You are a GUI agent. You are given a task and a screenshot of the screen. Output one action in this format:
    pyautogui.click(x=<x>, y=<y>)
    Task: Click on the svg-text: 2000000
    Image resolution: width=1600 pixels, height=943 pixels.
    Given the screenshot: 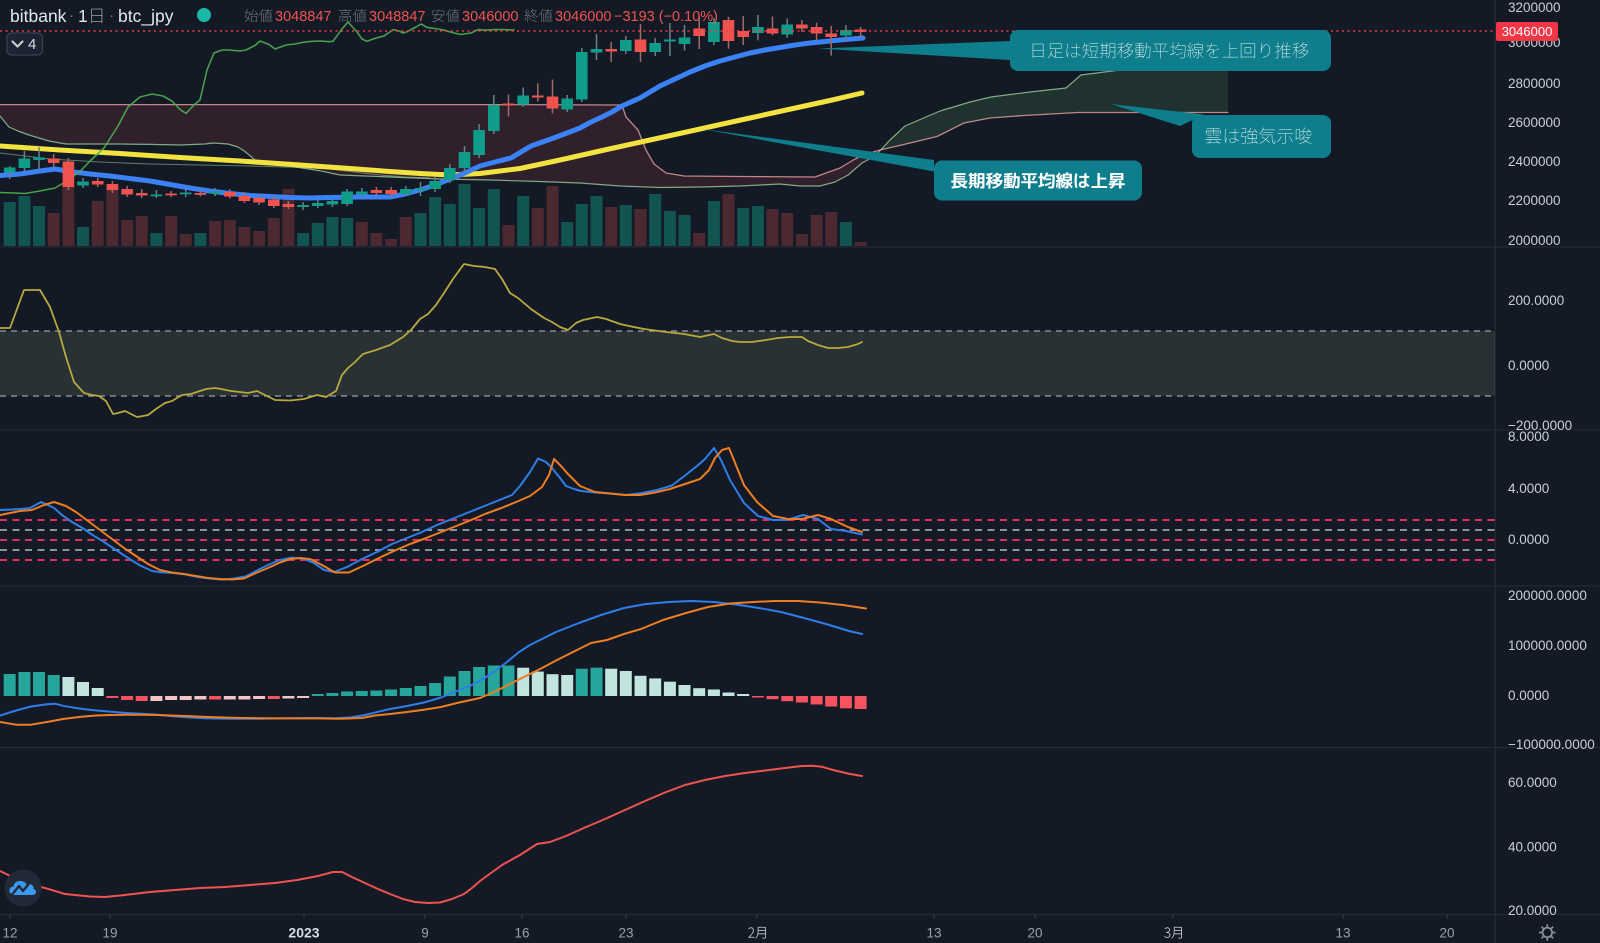 What is the action you would take?
    pyautogui.click(x=1534, y=240)
    